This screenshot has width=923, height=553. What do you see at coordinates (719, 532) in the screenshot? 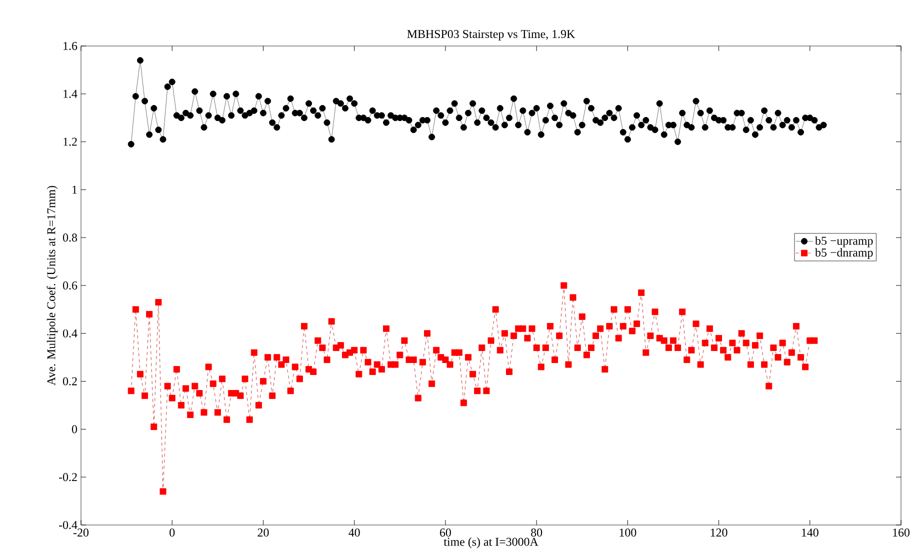
I see `x-tick-label: 120` at bounding box center [719, 532].